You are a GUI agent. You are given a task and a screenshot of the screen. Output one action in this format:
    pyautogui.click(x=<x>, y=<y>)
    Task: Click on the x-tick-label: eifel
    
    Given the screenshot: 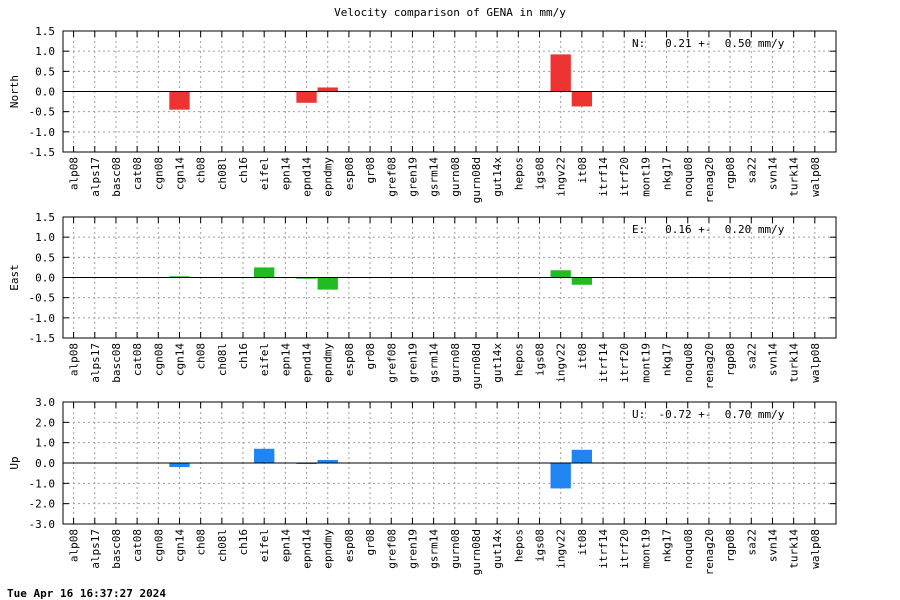 What is the action you would take?
    pyautogui.click(x=264, y=545)
    